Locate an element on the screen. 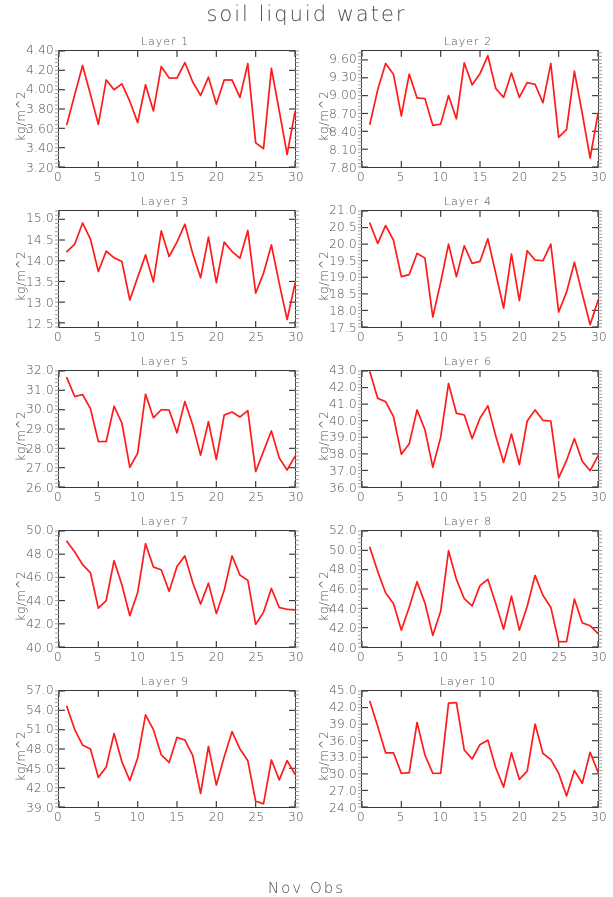 The height and width of the screenshot is (897, 613). y-tick-label: 18.0 is located at coordinates (343, 311).